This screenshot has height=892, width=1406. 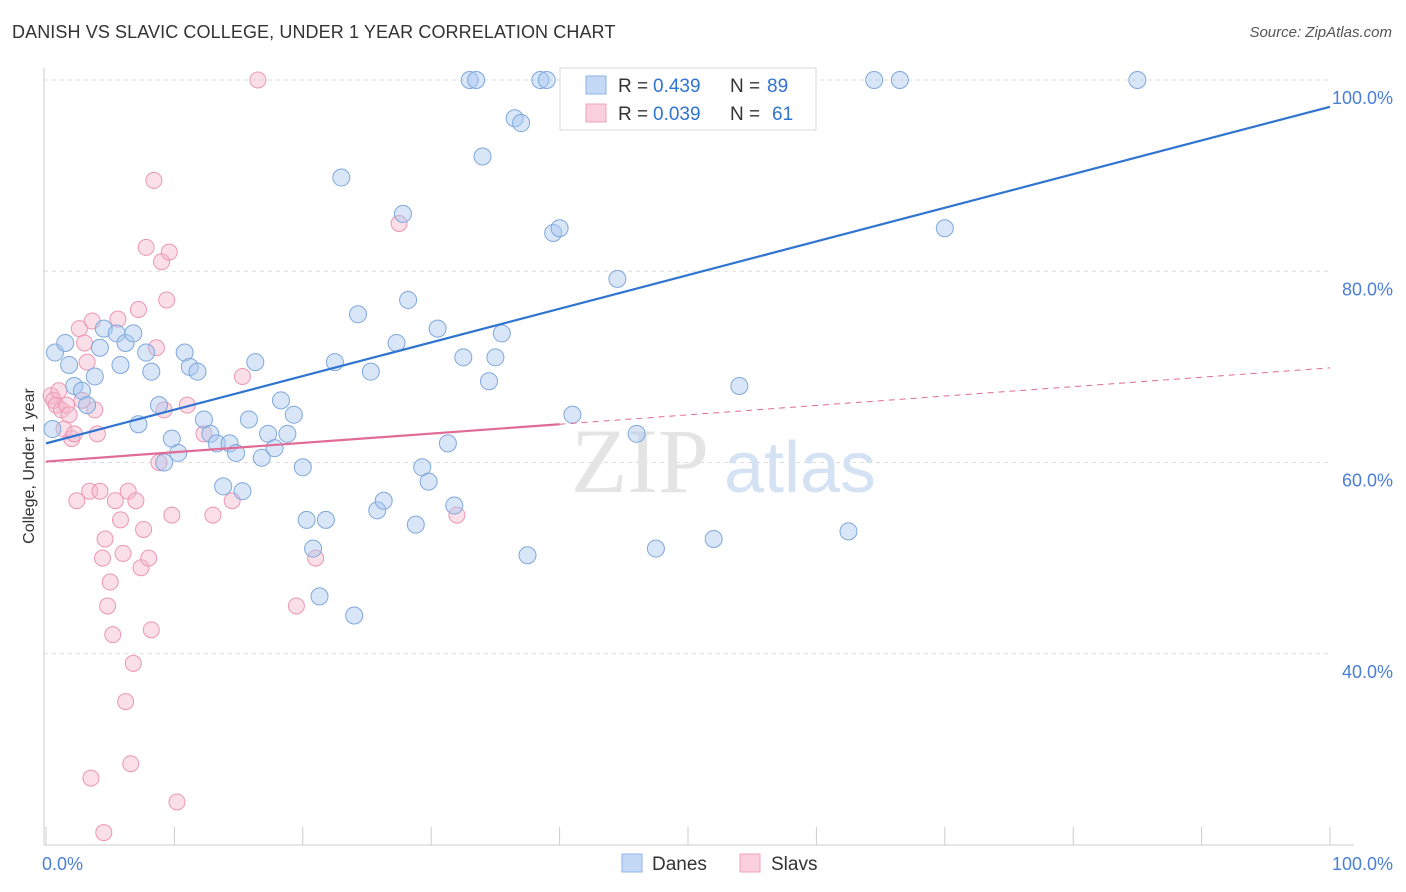 What do you see at coordinates (800, 468) in the screenshot?
I see `watermark-atlas: atlas` at bounding box center [800, 468].